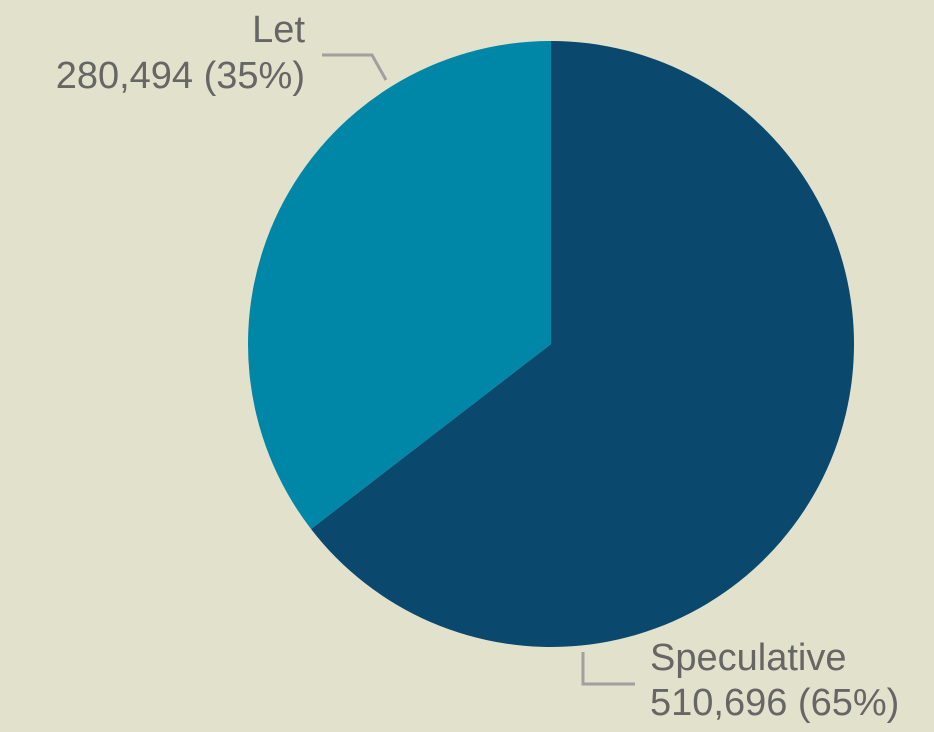  Describe the element at coordinates (180, 76) in the screenshot. I see `slice-value-label: 280,494 (35%)` at that location.